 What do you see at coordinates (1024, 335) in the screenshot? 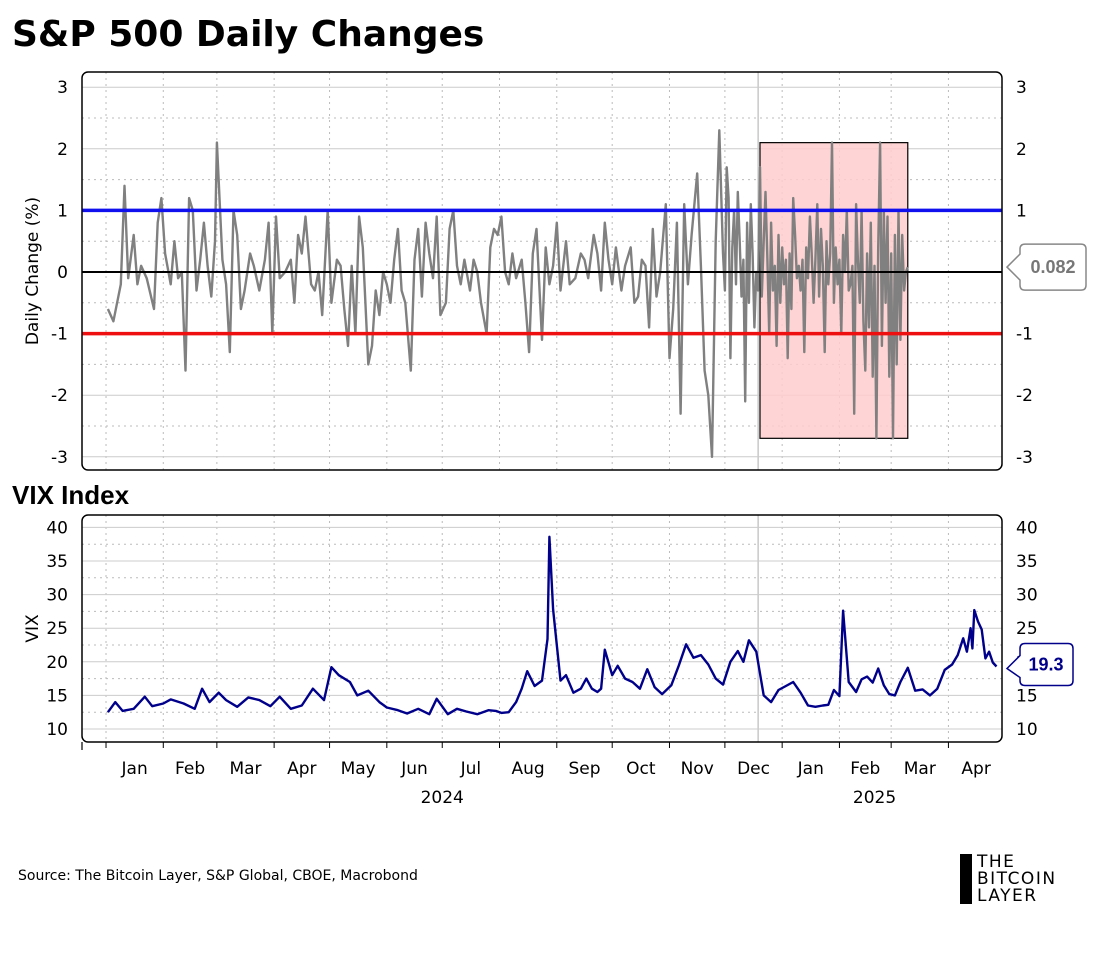
I see `y-tick-label-right: -1` at bounding box center [1024, 335].